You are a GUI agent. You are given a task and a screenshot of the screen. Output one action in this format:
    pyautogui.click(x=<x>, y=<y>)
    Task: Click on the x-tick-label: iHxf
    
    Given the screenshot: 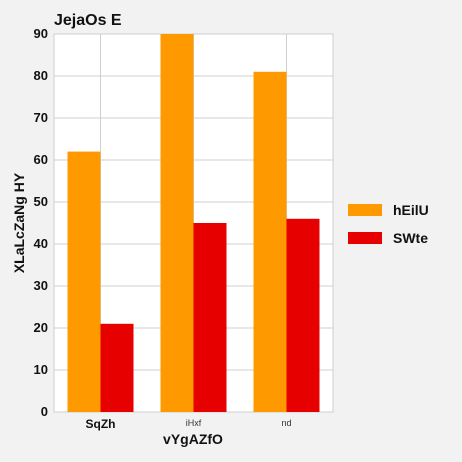 What is the action you would take?
    pyautogui.click(x=194, y=423)
    